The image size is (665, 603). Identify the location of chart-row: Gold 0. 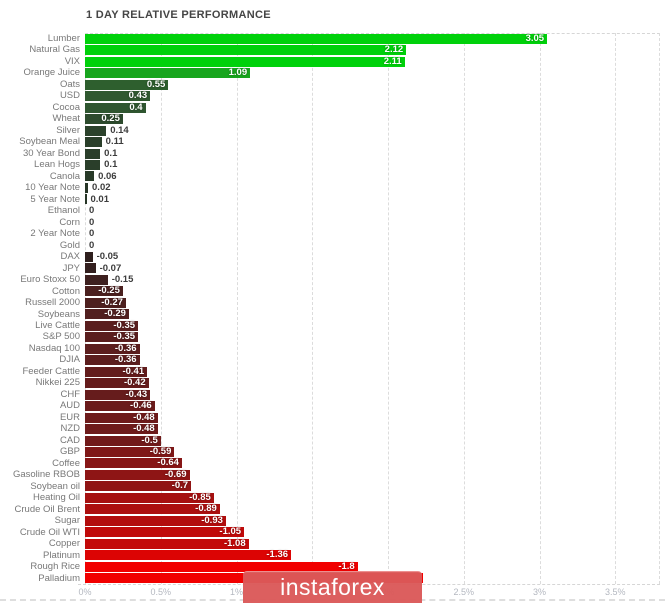
(332, 245).